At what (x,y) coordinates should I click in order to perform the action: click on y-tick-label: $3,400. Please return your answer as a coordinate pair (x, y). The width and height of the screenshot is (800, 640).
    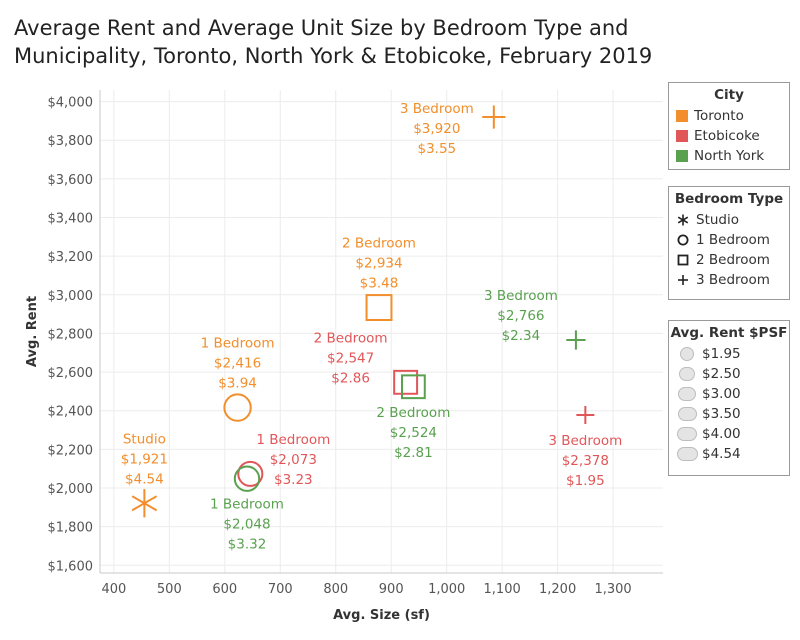
    Looking at the image, I should click on (71, 219).